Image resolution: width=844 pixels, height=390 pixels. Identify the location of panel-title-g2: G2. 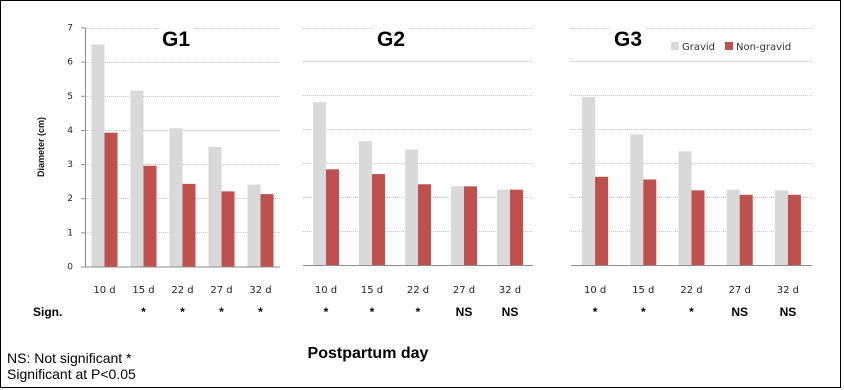
(391, 39).